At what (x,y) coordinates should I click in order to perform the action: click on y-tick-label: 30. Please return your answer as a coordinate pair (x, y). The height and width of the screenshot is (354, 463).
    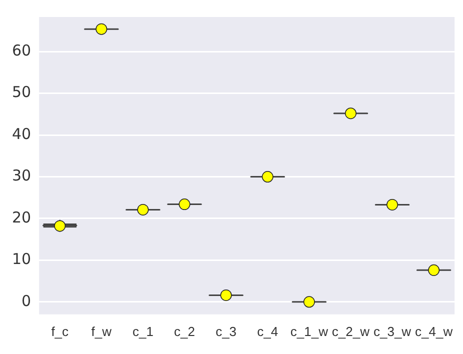
    Looking at the image, I should click on (22, 175).